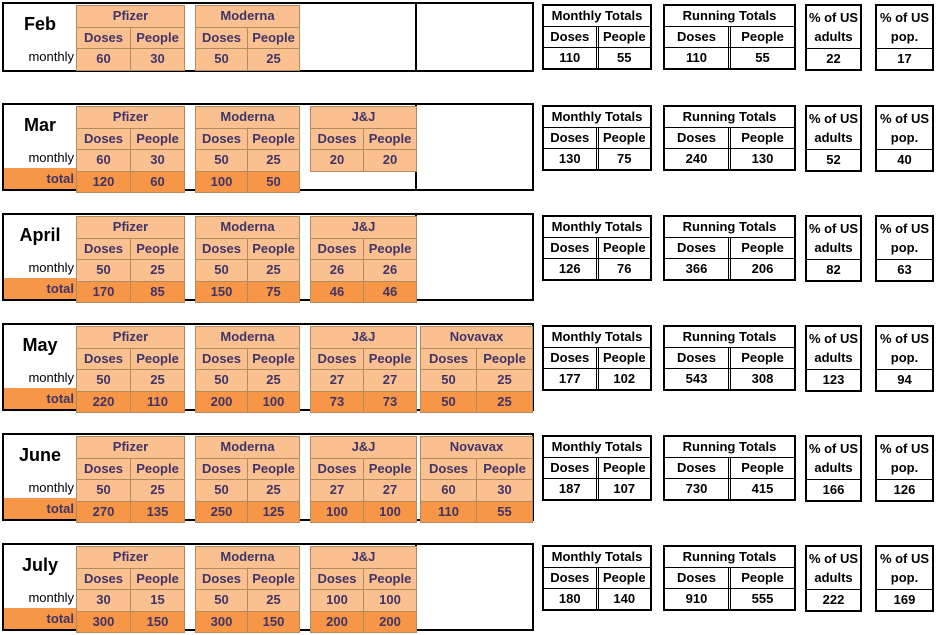  Describe the element at coordinates (833, 269) in the screenshot. I see `pct-adults-value: 82` at that location.